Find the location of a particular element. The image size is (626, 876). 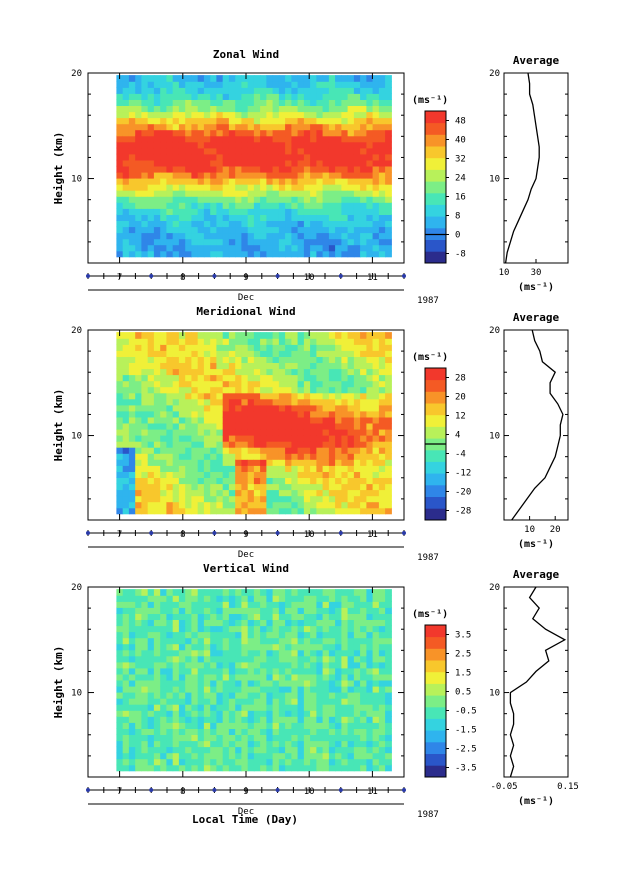

colorbar-tick-label: -2.5 is located at coordinates (466, 750).